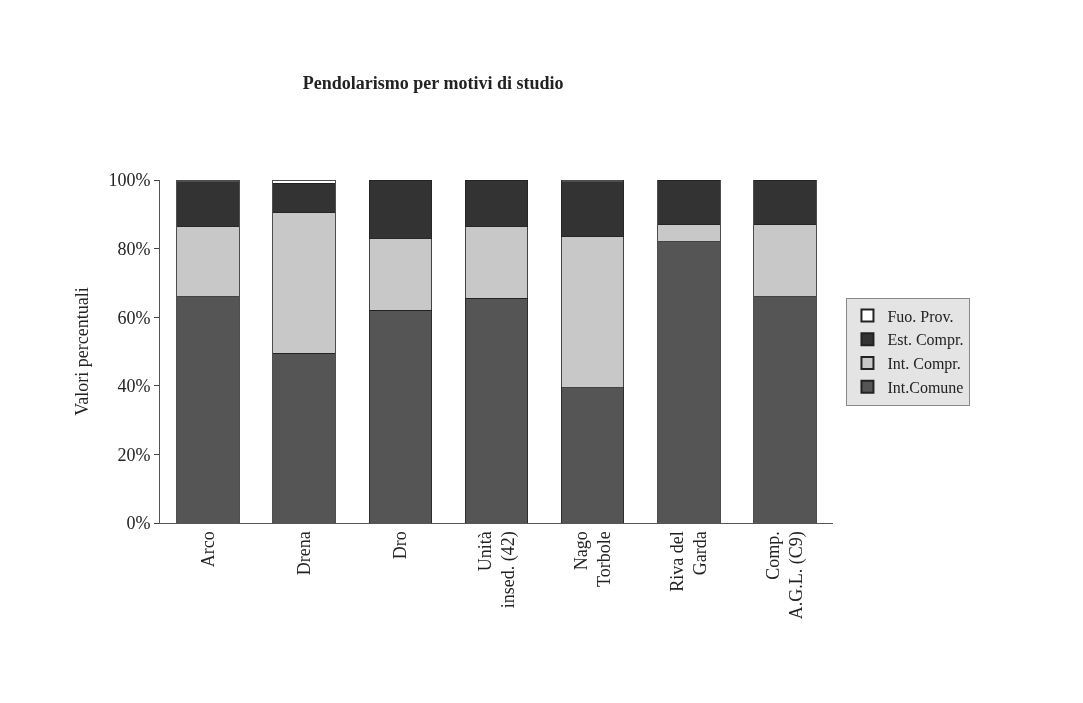 The image size is (1083, 703). I want to click on y-tick-label: 80%, so click(134, 248).